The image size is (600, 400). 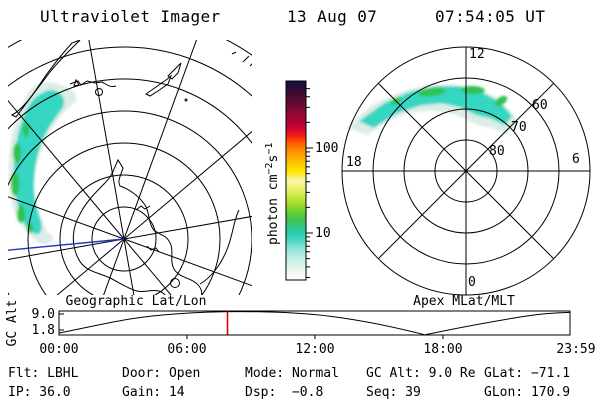 What do you see at coordinates (161, 373) in the screenshot?
I see `status-door: Door: Open` at bounding box center [161, 373].